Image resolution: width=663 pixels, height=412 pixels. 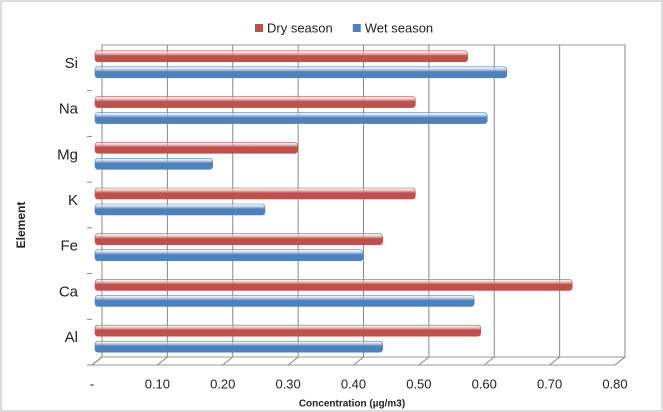 I want to click on x-tick-label: -, so click(x=92, y=383).